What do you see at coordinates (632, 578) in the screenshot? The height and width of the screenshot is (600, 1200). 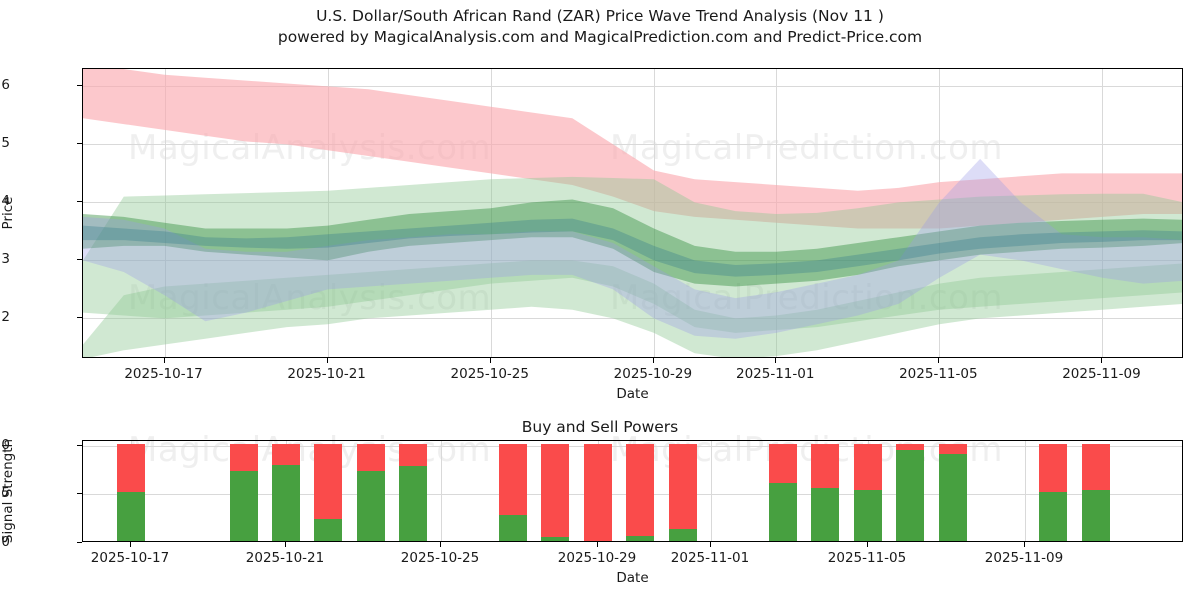 I see `signal-x-axis-label: Date` at bounding box center [632, 578].